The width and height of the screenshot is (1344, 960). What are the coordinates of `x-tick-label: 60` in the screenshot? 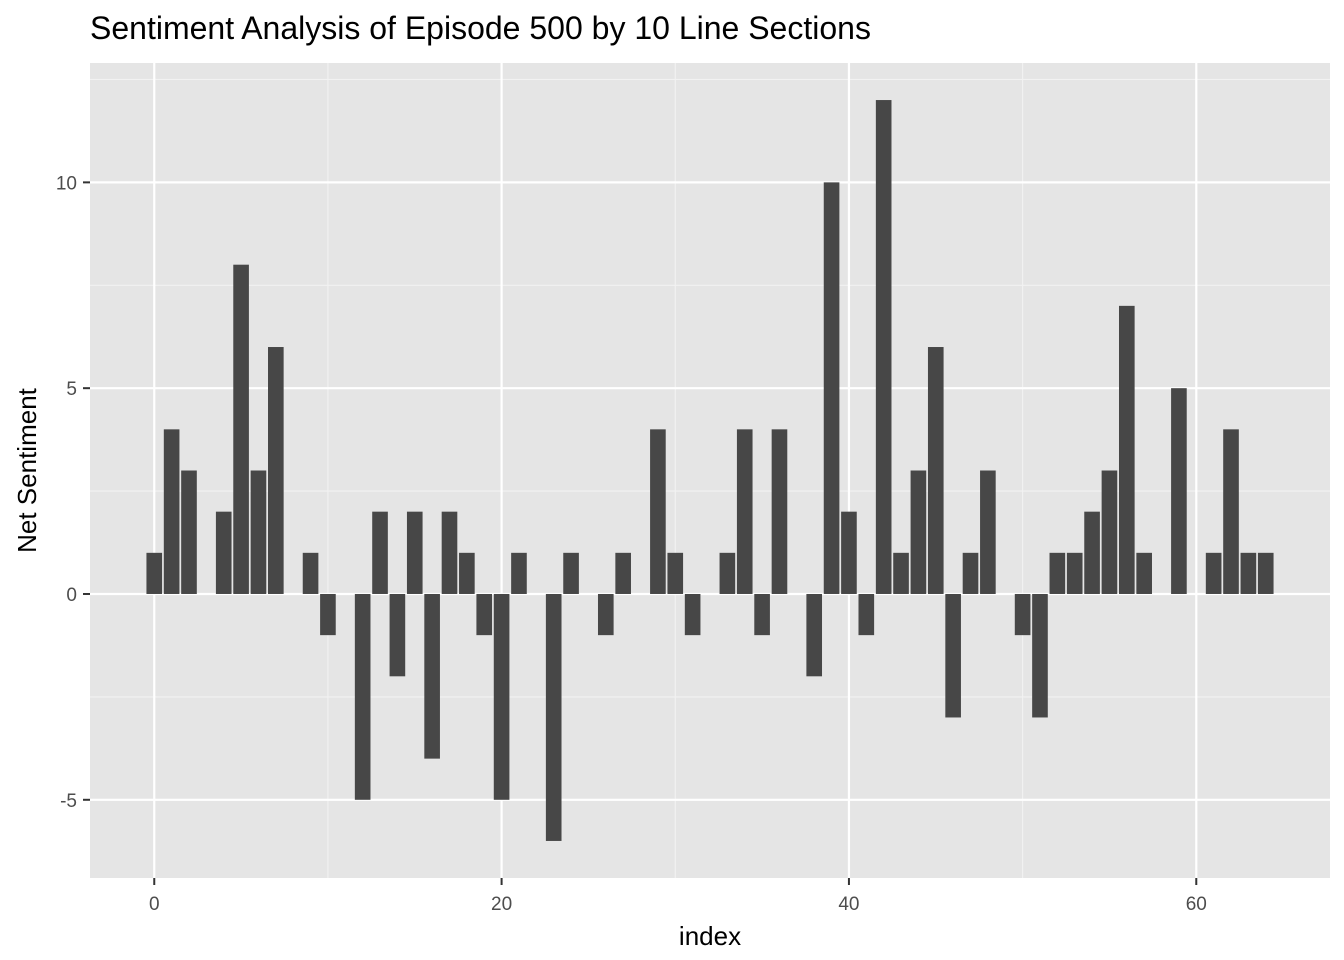 It's located at (1196, 904).